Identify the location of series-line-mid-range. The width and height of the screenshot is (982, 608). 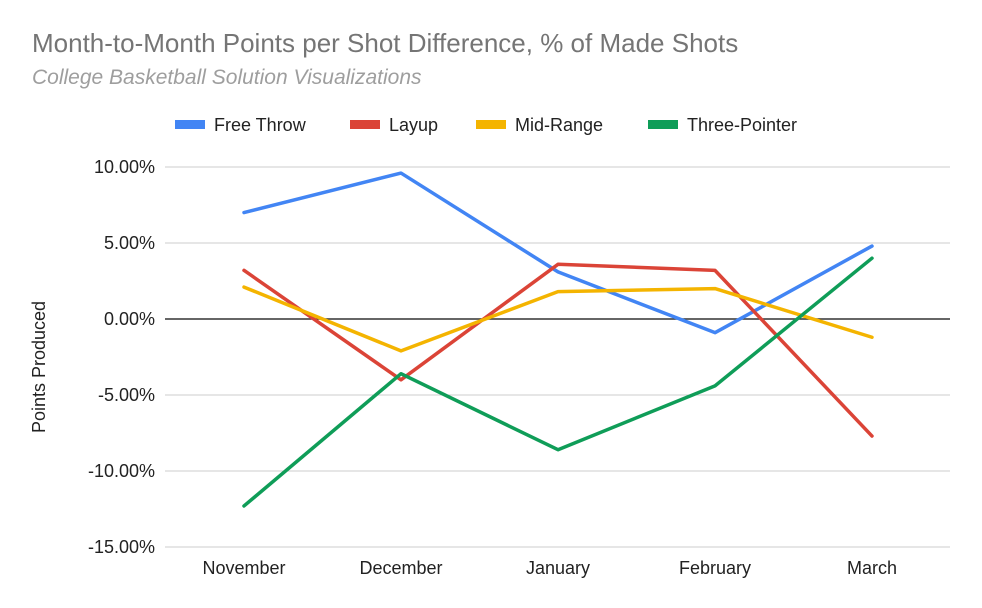
(558, 319).